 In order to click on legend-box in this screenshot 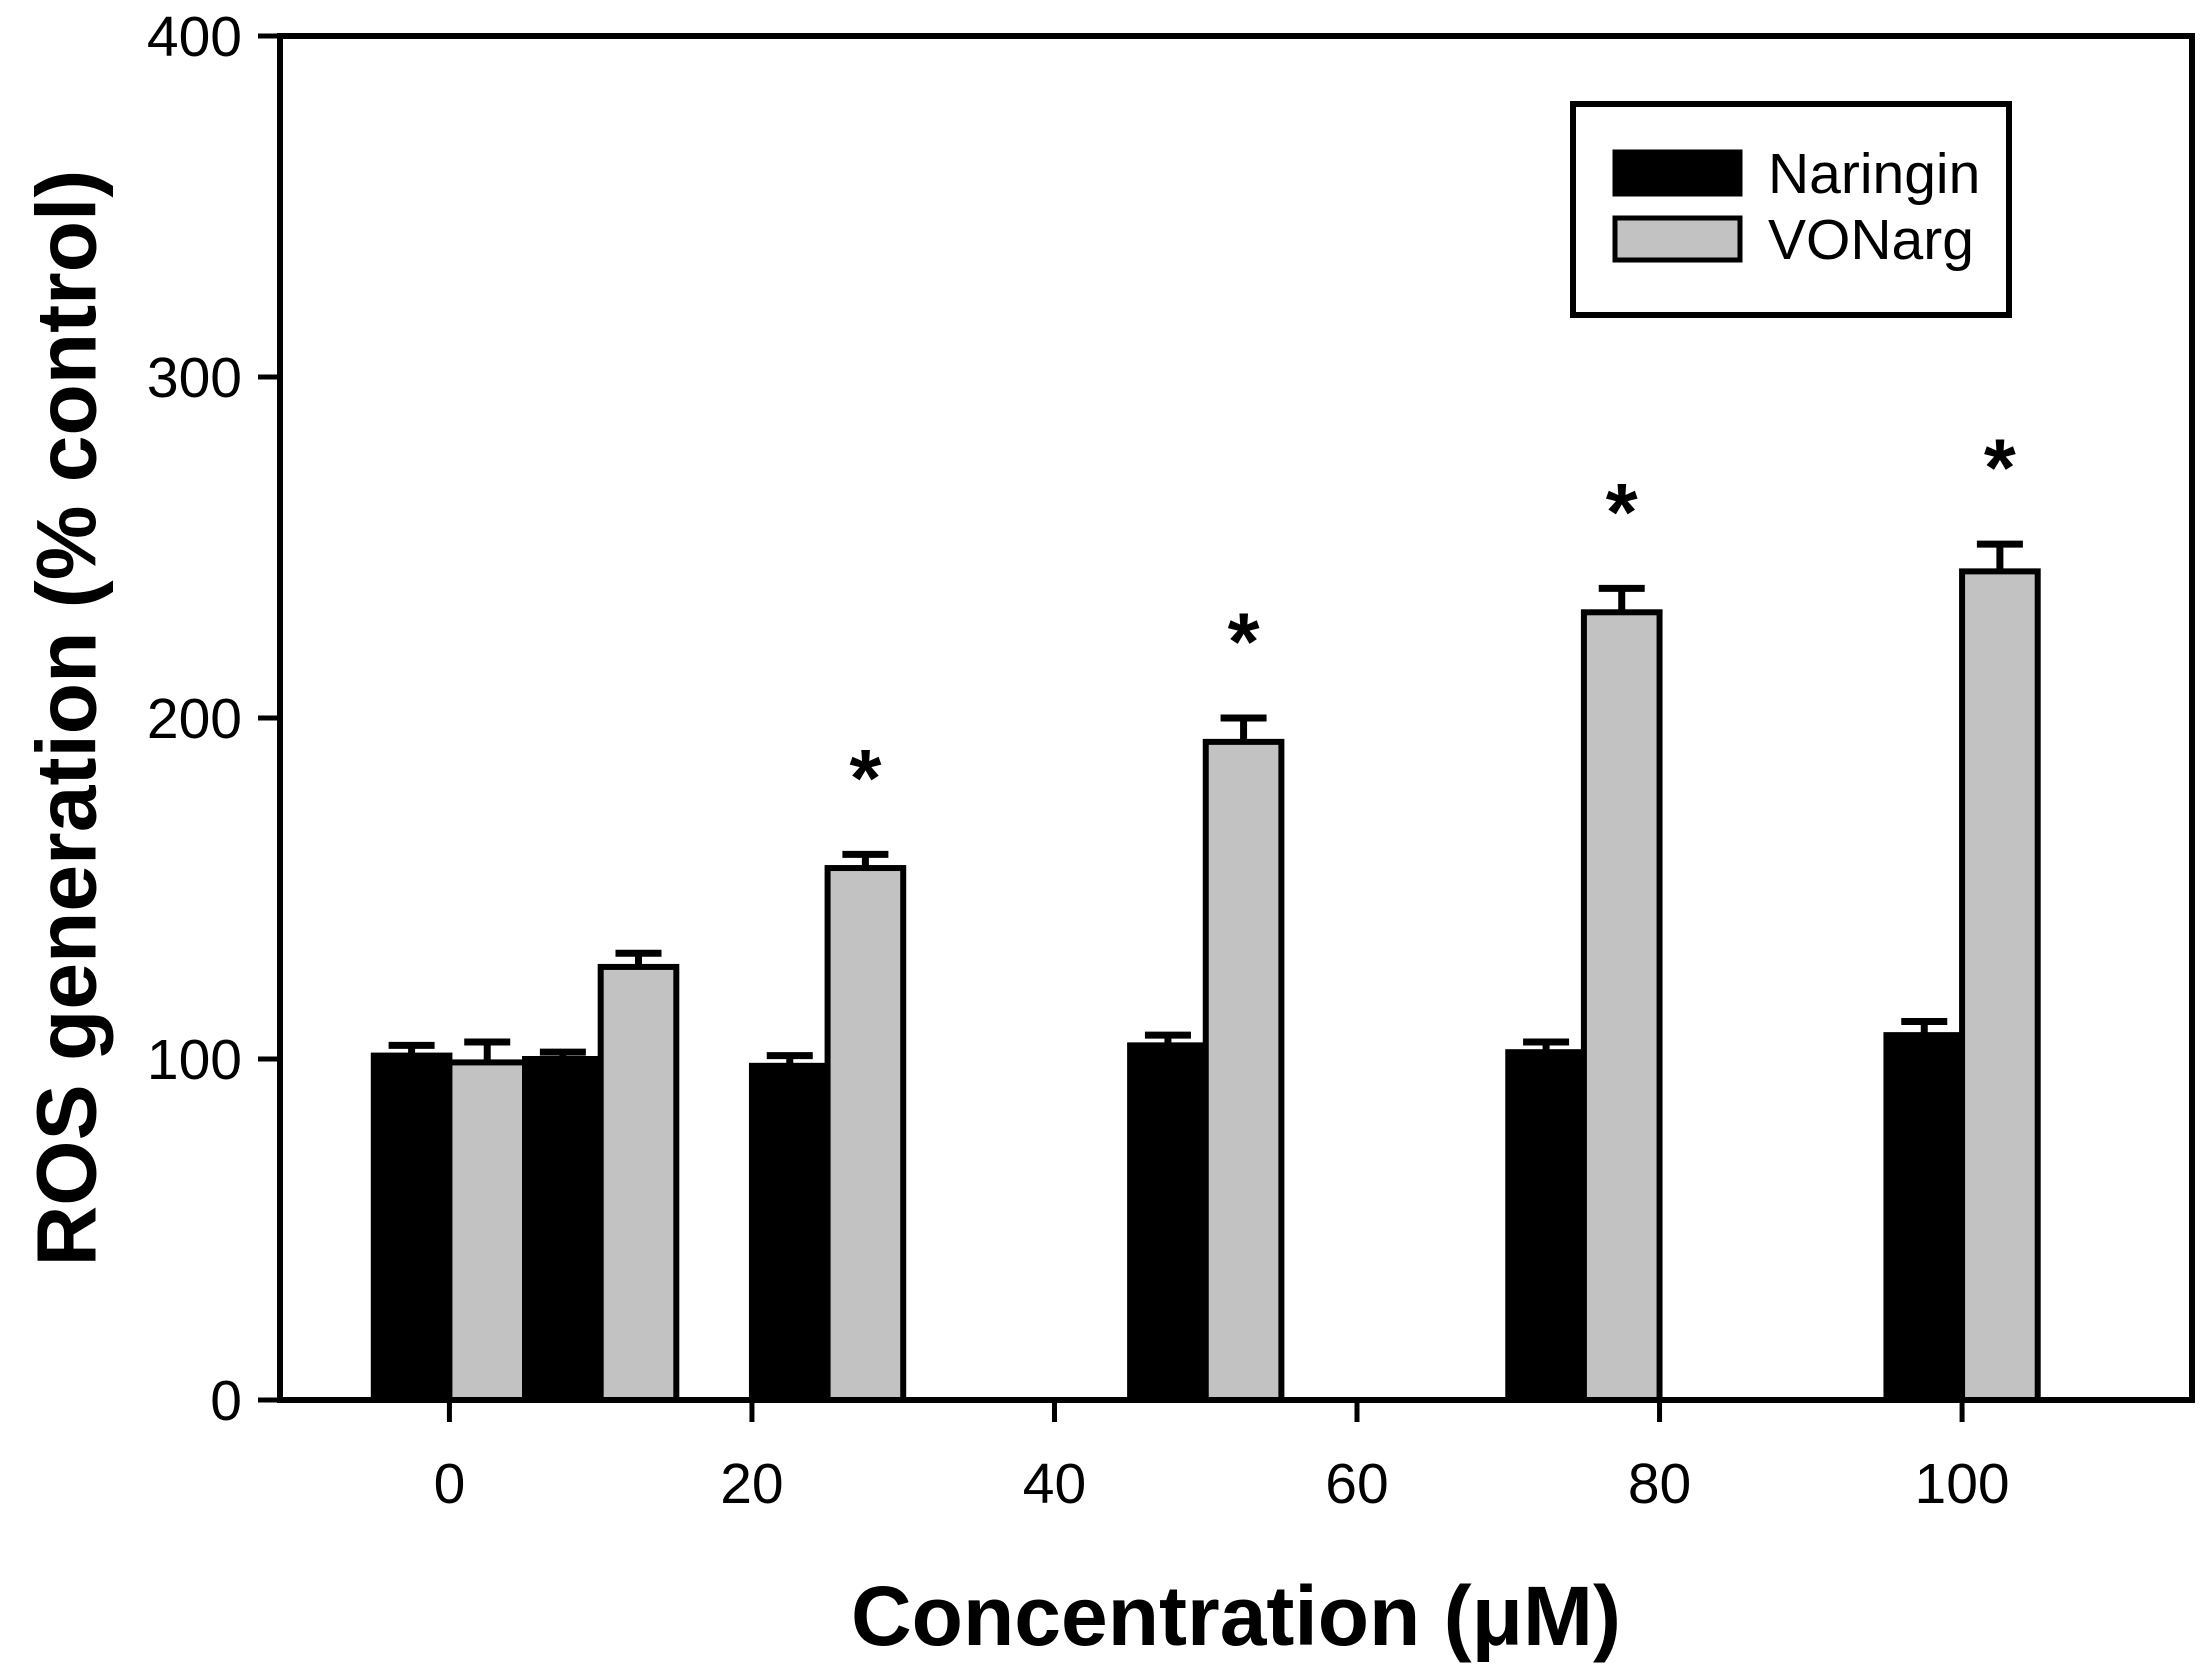, I will do `click(1791, 209)`.